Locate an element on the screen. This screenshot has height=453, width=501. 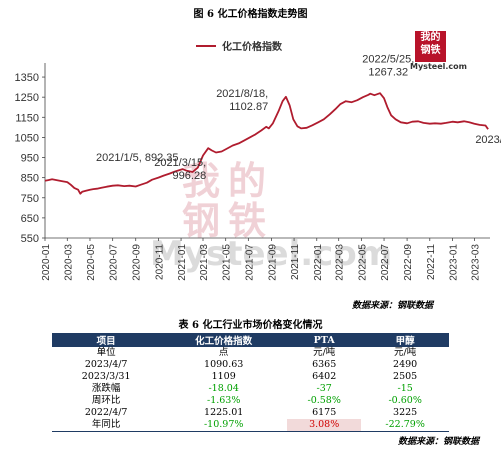
table-cell: 3225 is located at coordinates (405, 412).